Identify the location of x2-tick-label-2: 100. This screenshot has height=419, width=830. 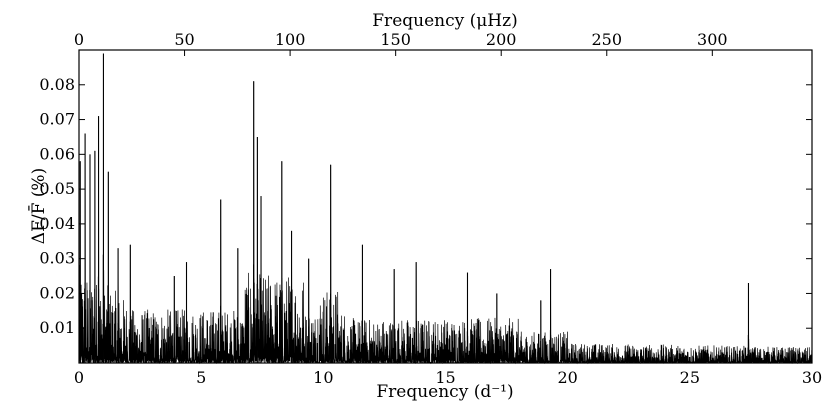
(290, 39).